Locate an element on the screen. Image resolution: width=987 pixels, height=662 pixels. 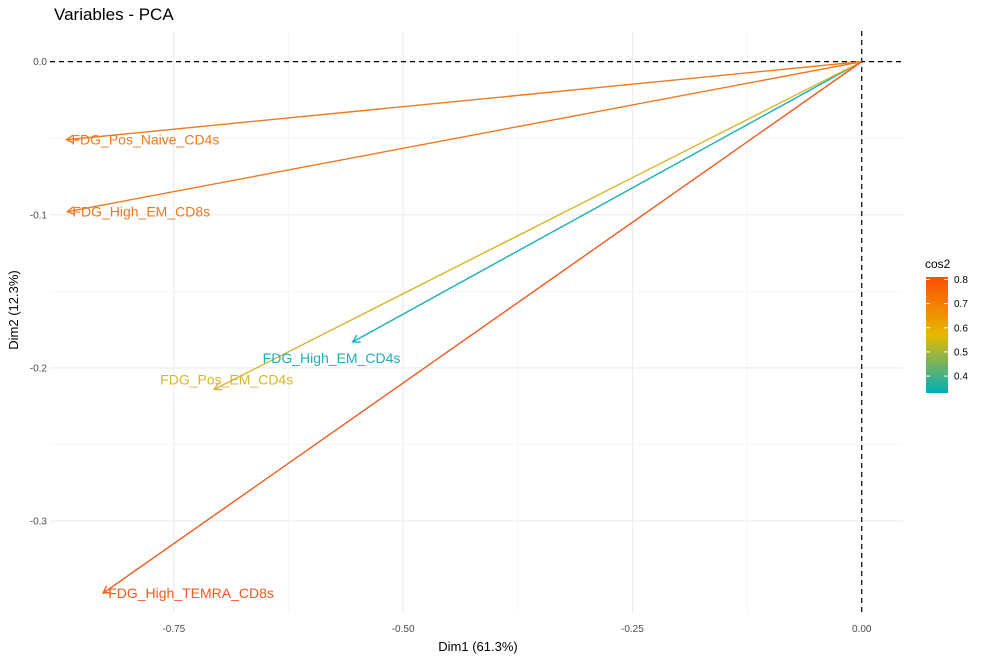
legend-tick-label: 0.8 is located at coordinates (961, 280).